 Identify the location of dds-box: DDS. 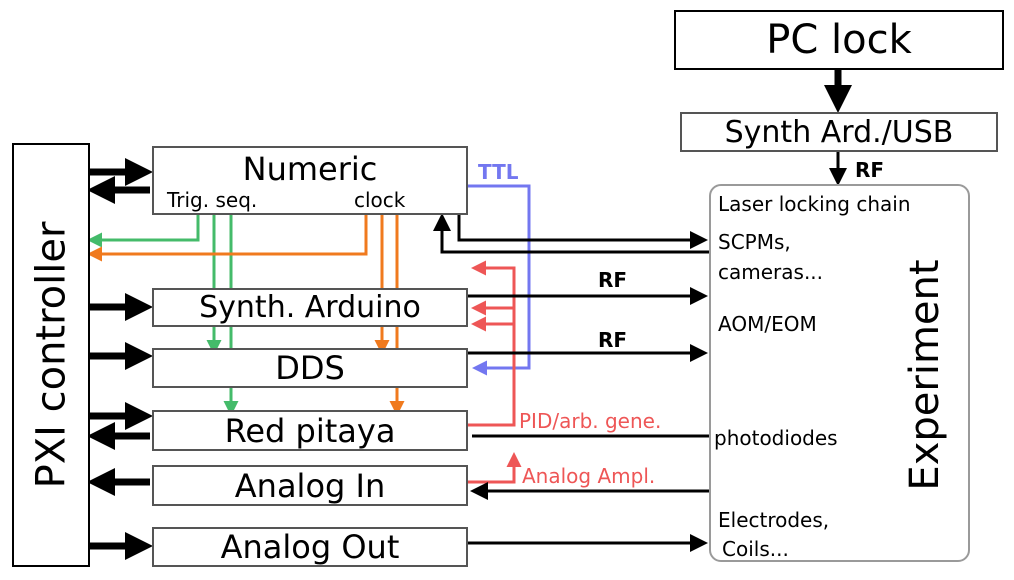
(310, 368).